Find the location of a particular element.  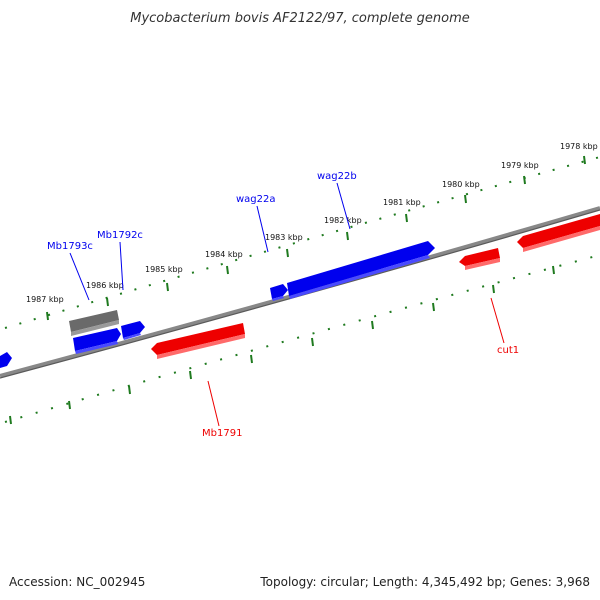

gene-feature-left-edge is located at coordinates (6, 360).